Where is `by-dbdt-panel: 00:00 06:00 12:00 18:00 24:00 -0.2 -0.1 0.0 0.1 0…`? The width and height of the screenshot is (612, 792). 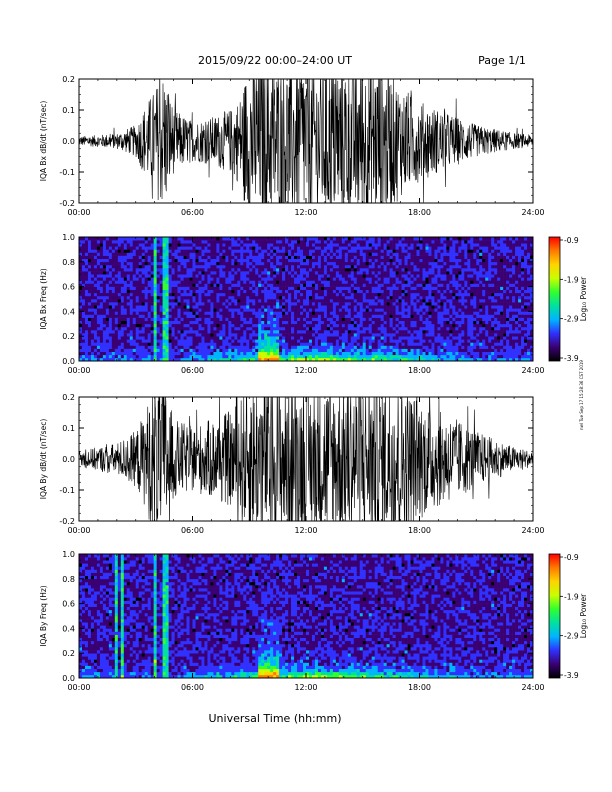 by-dbdt-panel: 00:00 06:00 12:00 18:00 24:00 -0.2 -0.1 0.0 0.1 0… is located at coordinates (292, 464).